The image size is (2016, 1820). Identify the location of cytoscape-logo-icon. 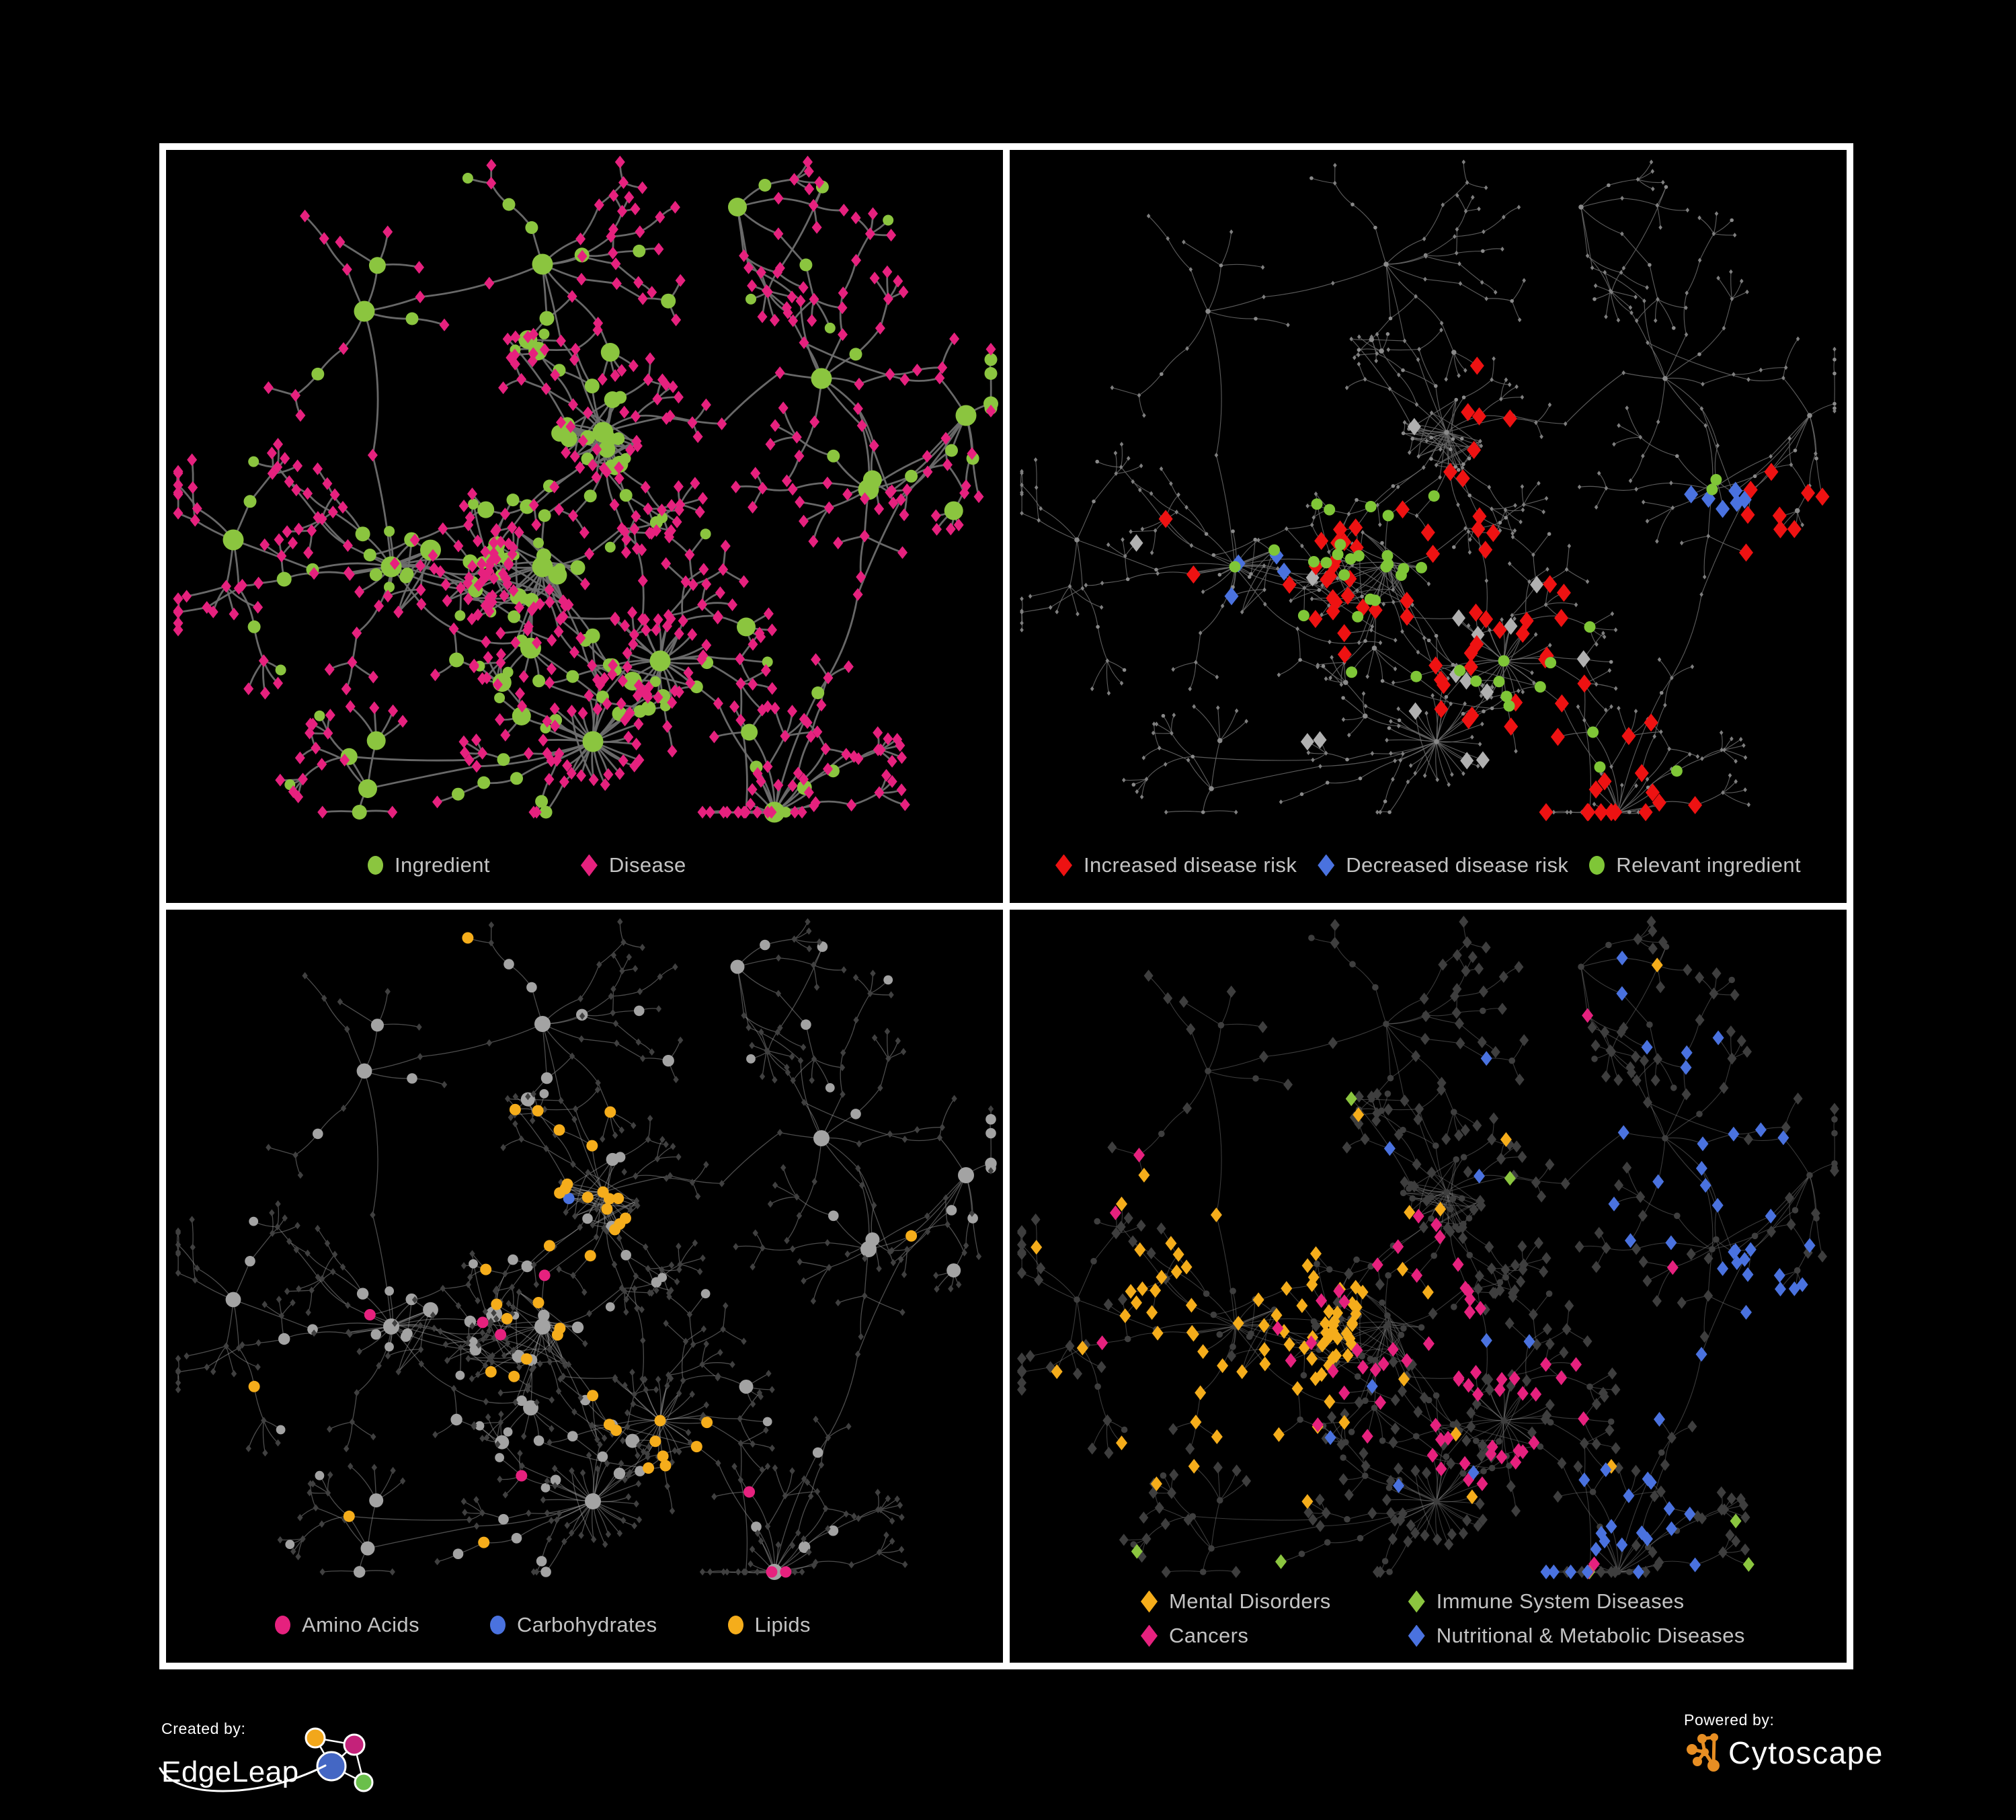
(1703, 1752).